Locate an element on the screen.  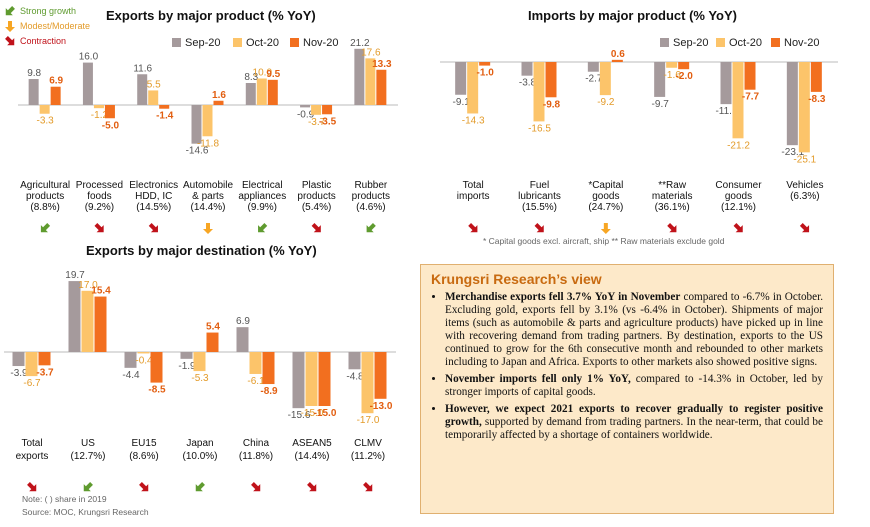
data-label: -2.0 is located at coordinates (685, 76).